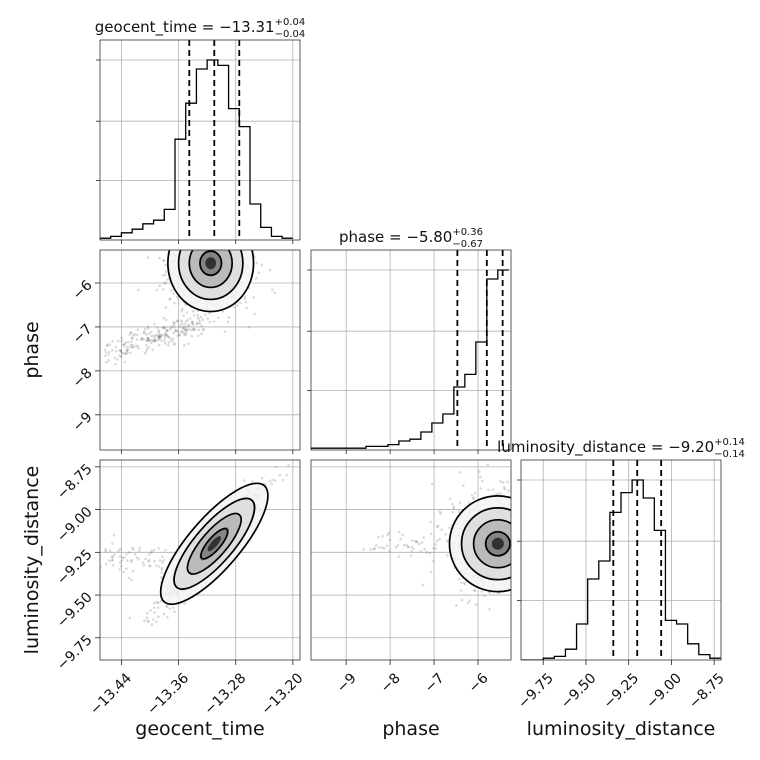  What do you see at coordinates (536, 691) in the screenshot?
I see `x-tick-label-luminosity_distance: −9.75` at bounding box center [536, 691].